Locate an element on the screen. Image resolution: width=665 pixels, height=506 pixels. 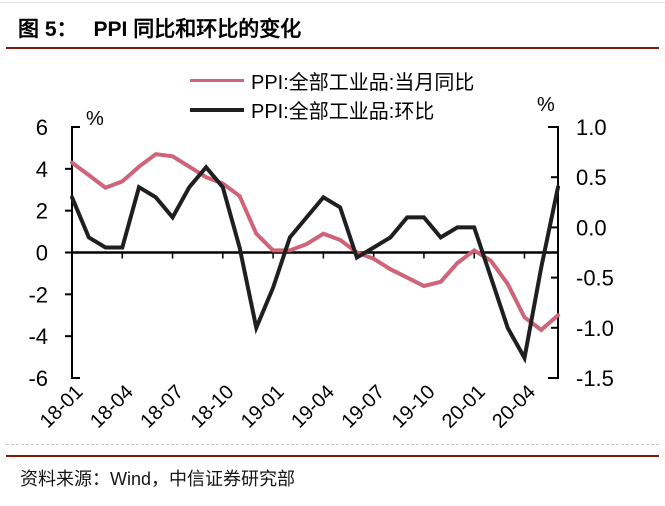
right-axis-unit: % is located at coordinates (546, 105).